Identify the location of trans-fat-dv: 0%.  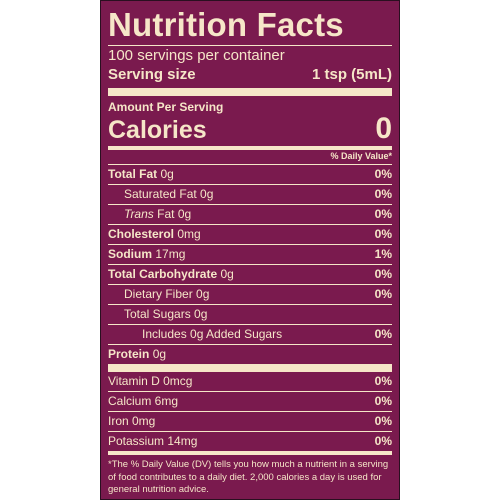
(383, 214).